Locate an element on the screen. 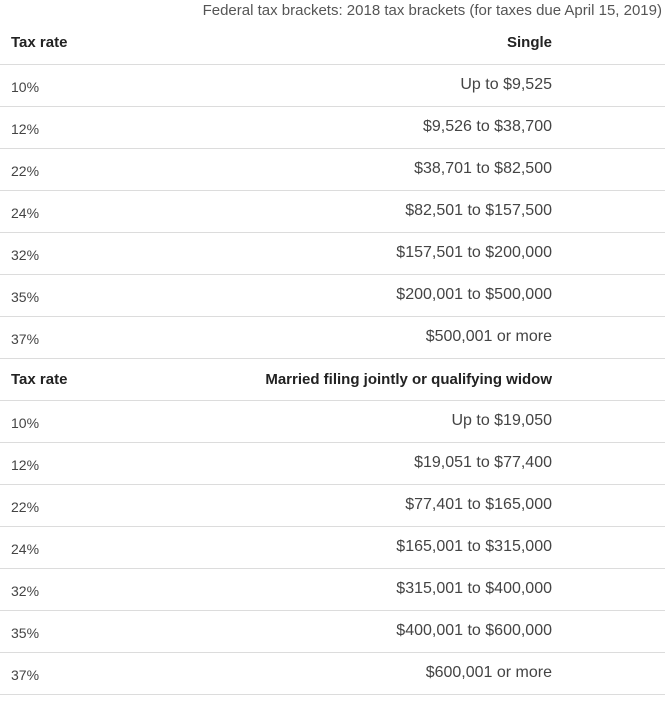  table-row: 10% Up to $19,050 is located at coordinates (332, 421).